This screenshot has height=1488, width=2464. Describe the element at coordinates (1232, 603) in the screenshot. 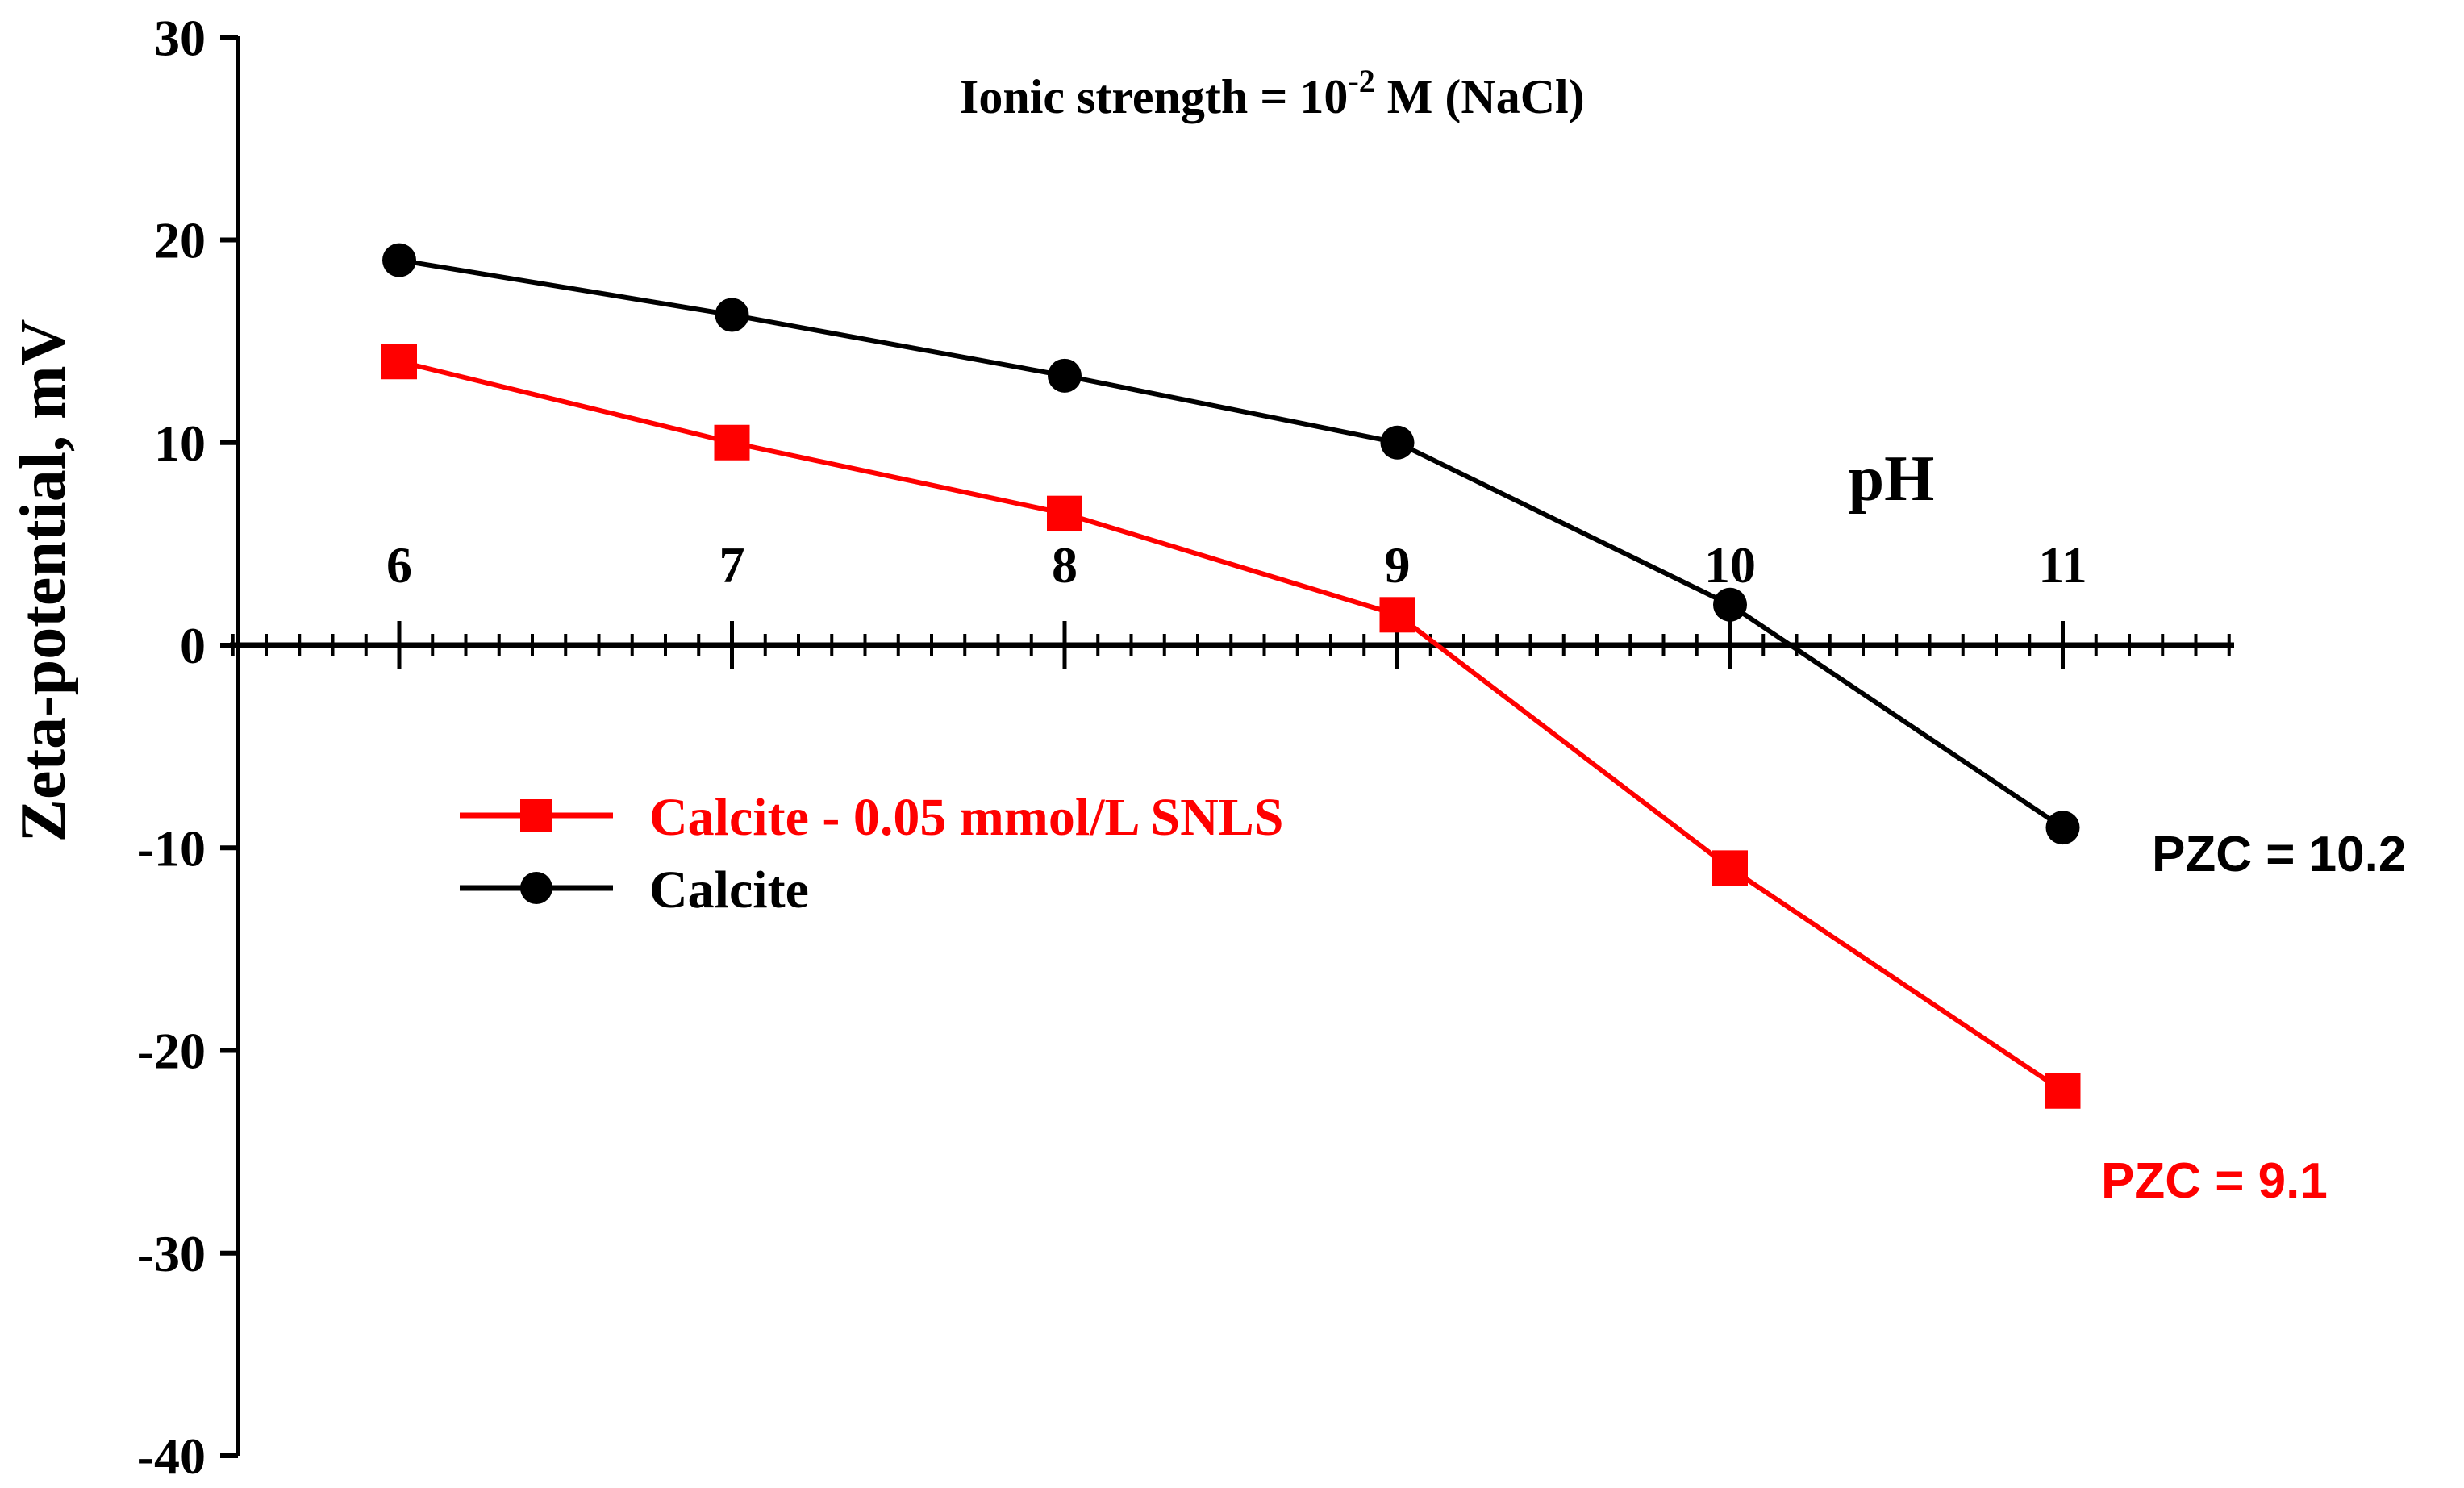

I see `x-axis: 6 7 8 9 10 11` at that location.